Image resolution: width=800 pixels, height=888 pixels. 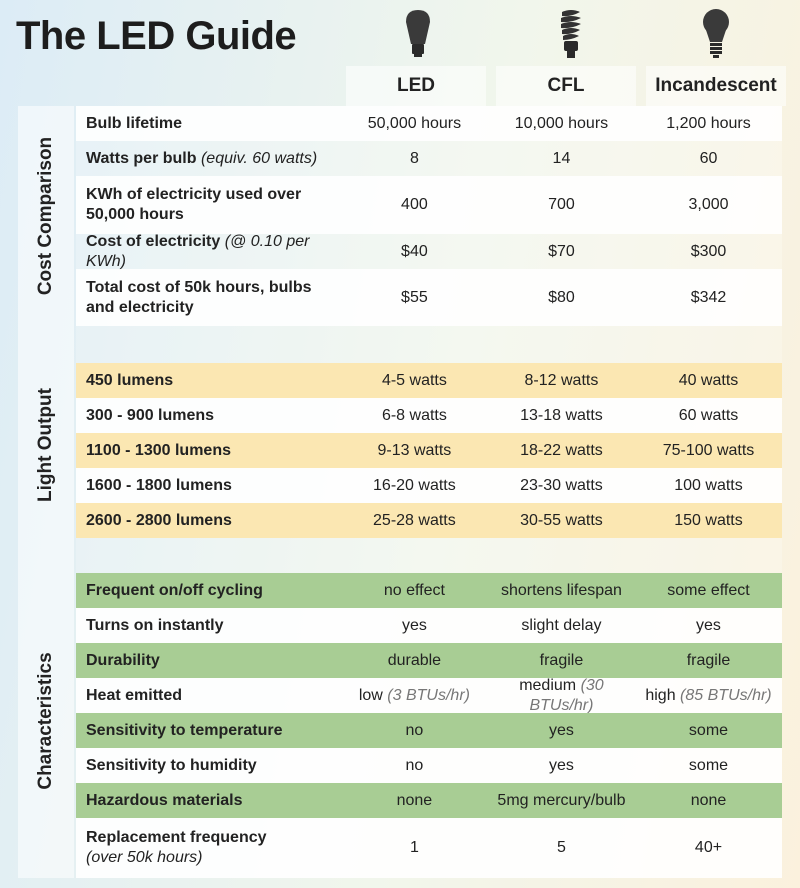 What do you see at coordinates (370, 695) in the screenshot?
I see `cell-value: low` at bounding box center [370, 695].